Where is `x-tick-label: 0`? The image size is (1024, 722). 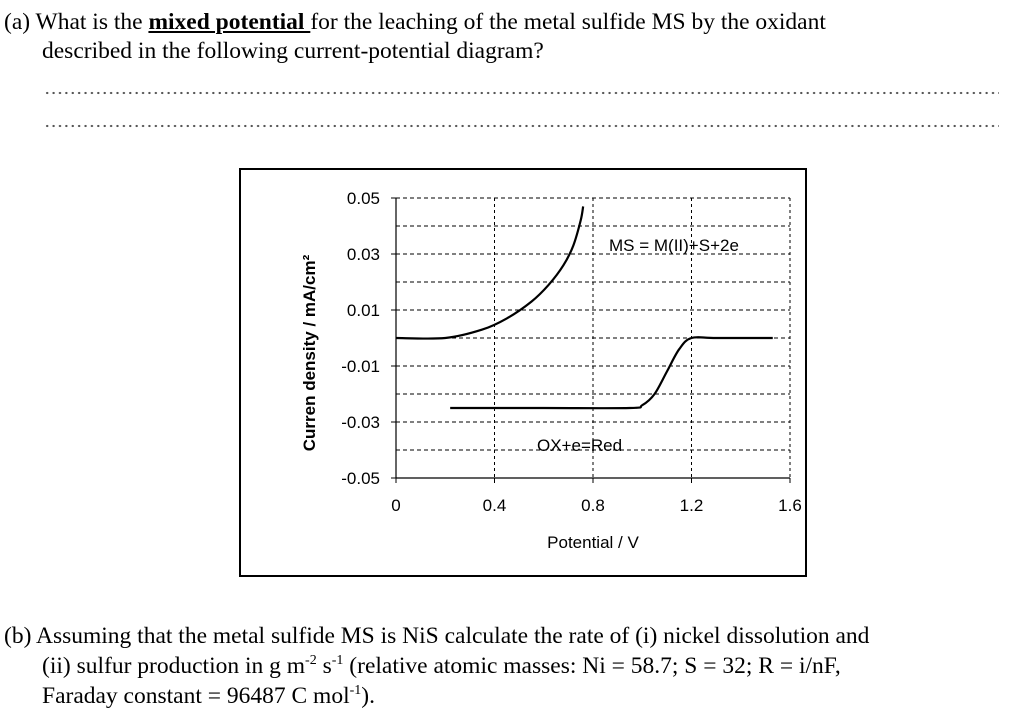 x-tick-label: 0 is located at coordinates (395, 505).